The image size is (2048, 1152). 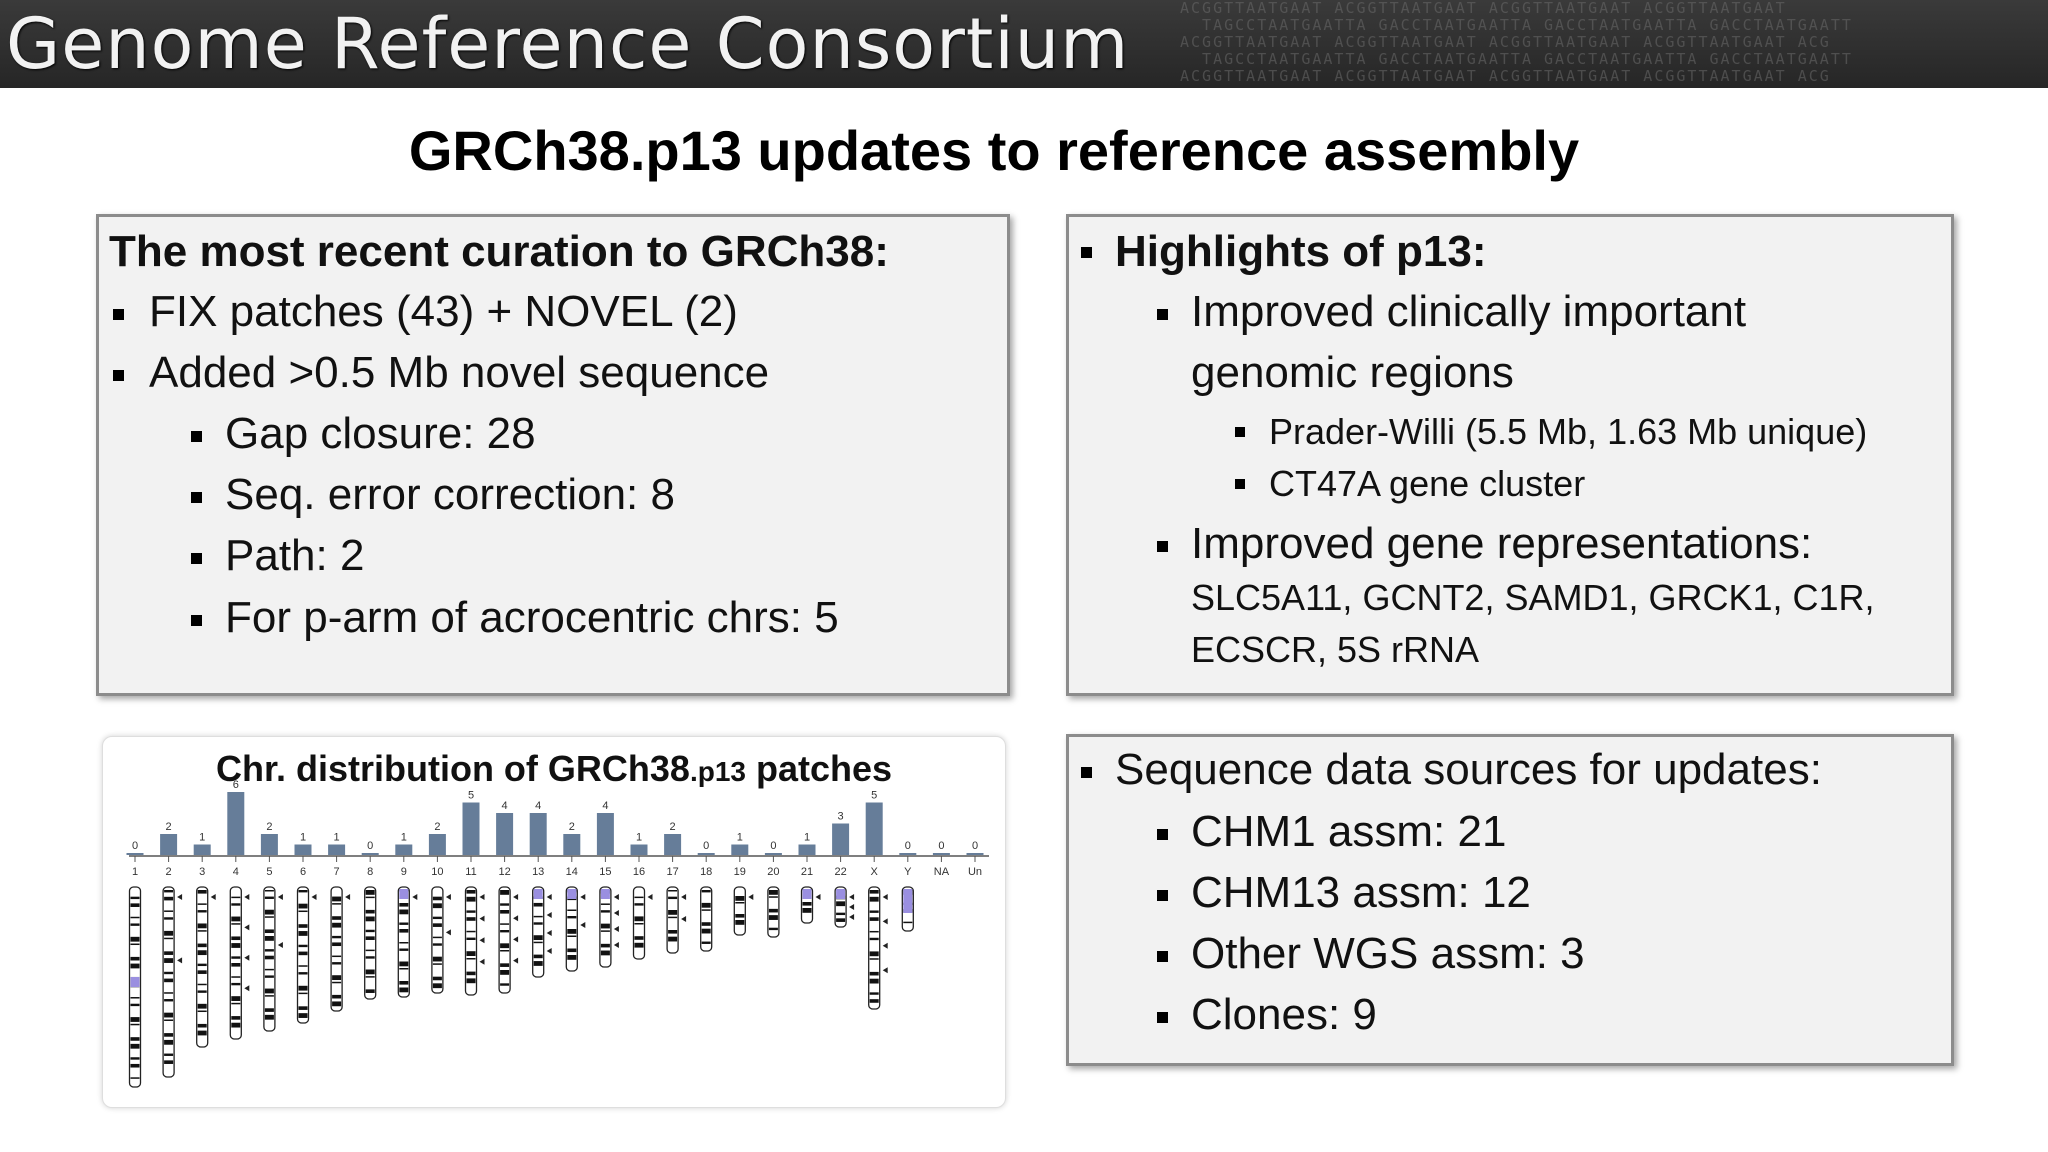 What do you see at coordinates (1349, 831) in the screenshot?
I see `sources-item: CHM1 assm: 21` at bounding box center [1349, 831].